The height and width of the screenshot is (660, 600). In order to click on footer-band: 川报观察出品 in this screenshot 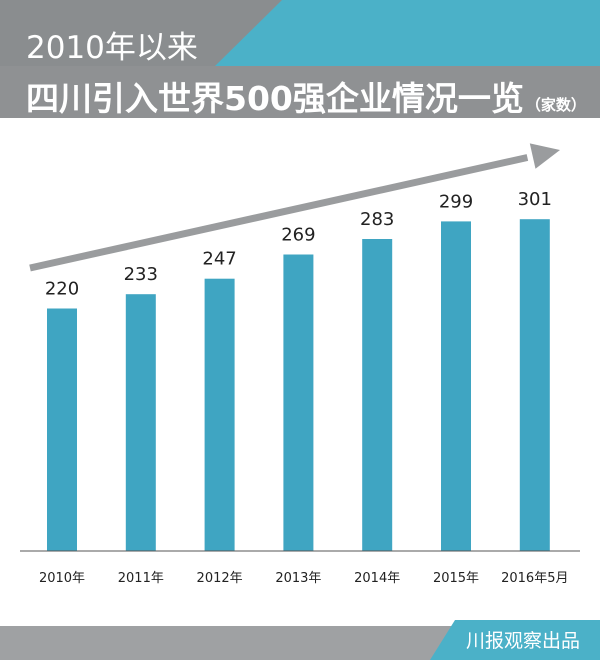, I will do `click(300, 640)`.